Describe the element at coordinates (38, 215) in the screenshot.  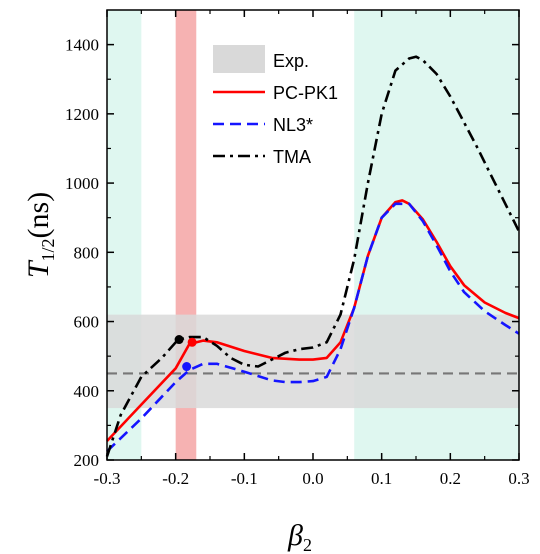
I see `y-axis-title-unit: (ns)` at that location.